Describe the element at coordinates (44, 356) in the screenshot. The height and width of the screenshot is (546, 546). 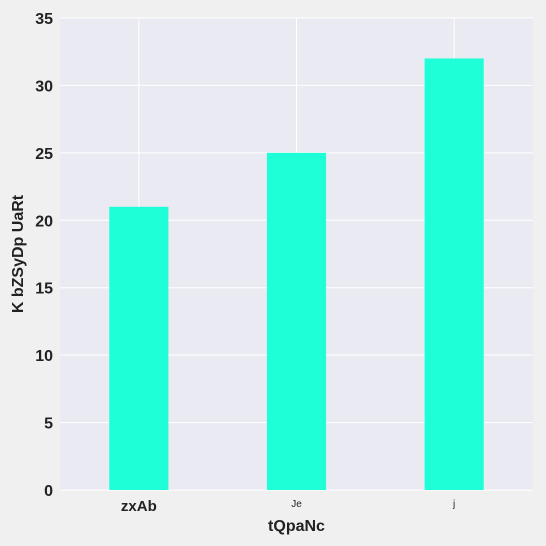
I see `y-tick-label: 10` at that location.